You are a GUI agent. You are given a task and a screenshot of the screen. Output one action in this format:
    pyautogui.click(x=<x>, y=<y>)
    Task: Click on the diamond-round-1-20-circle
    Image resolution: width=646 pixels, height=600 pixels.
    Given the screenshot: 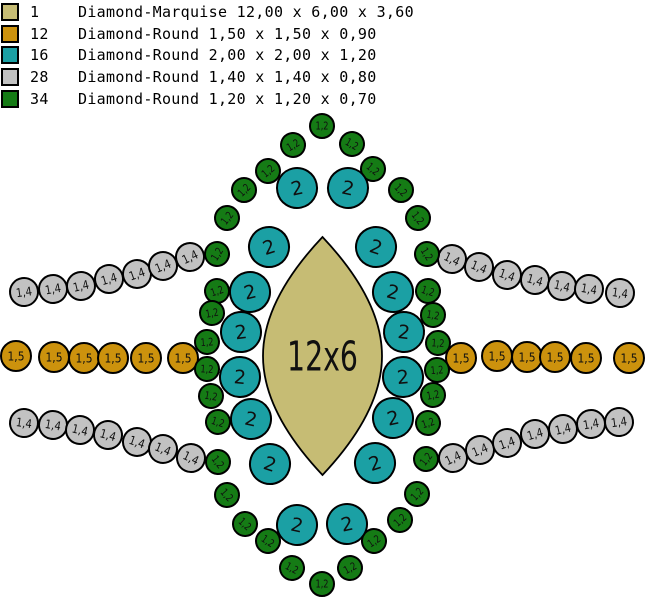 What is the action you would take?
    pyautogui.click(x=245, y=524)
    